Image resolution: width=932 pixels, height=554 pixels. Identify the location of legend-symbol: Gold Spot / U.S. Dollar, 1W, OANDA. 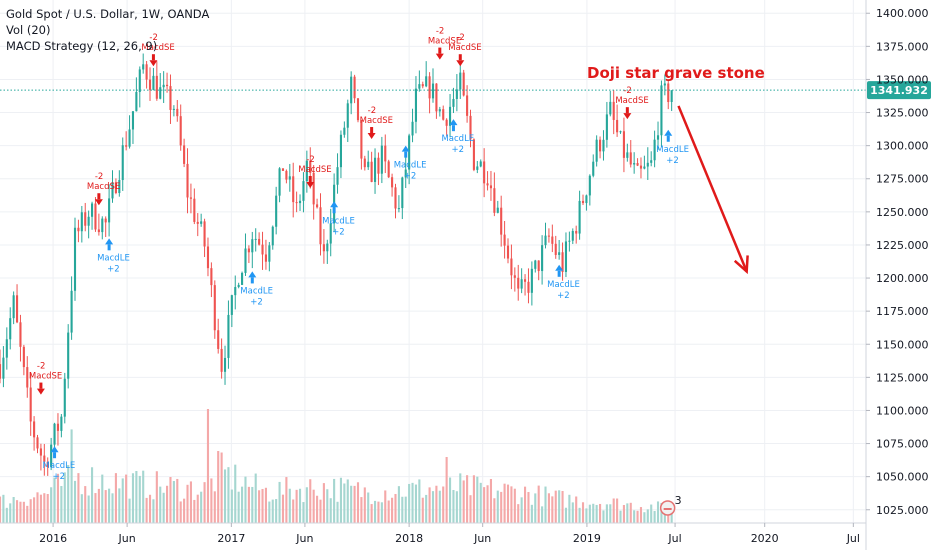
(108, 14).